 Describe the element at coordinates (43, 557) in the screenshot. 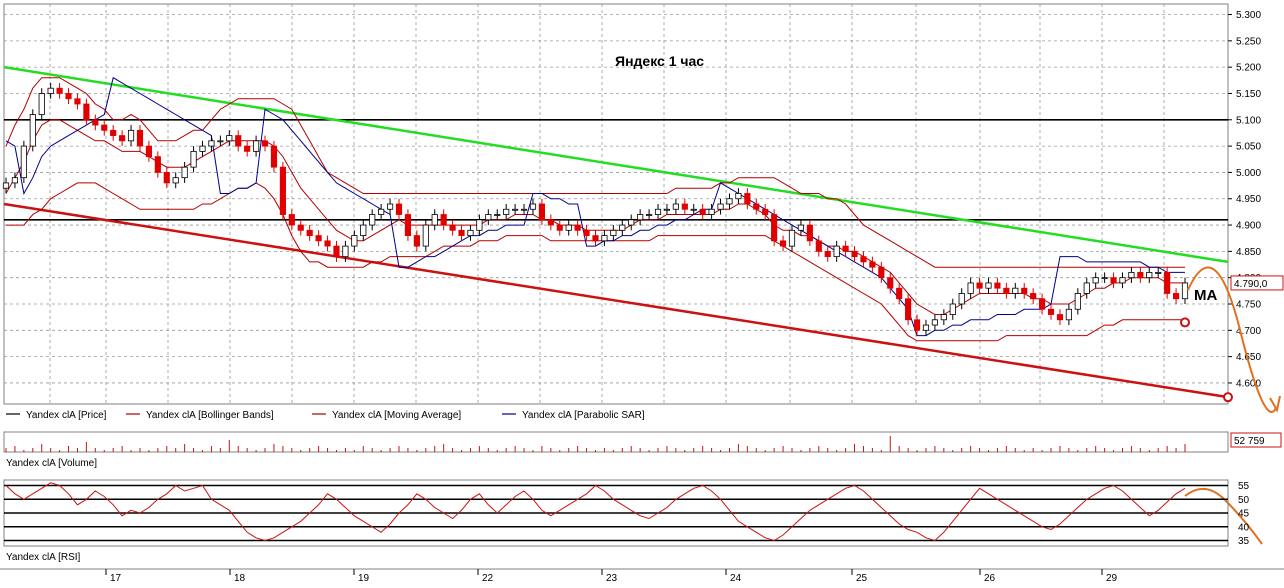

I see `rsi-legend: Yandex clA [RSI]` at that location.